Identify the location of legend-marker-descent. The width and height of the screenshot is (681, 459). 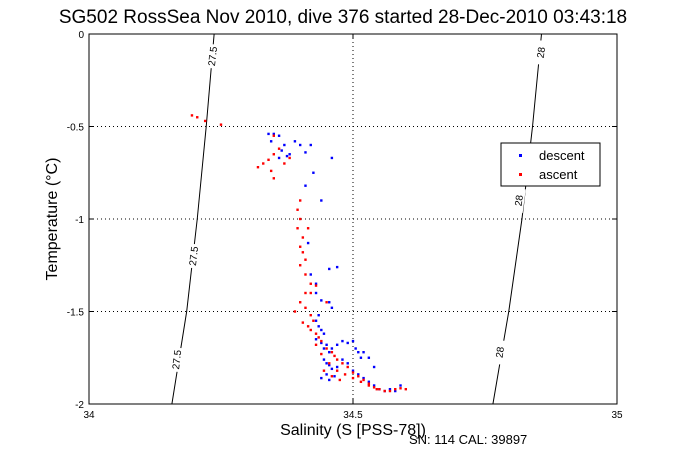
(520, 155).